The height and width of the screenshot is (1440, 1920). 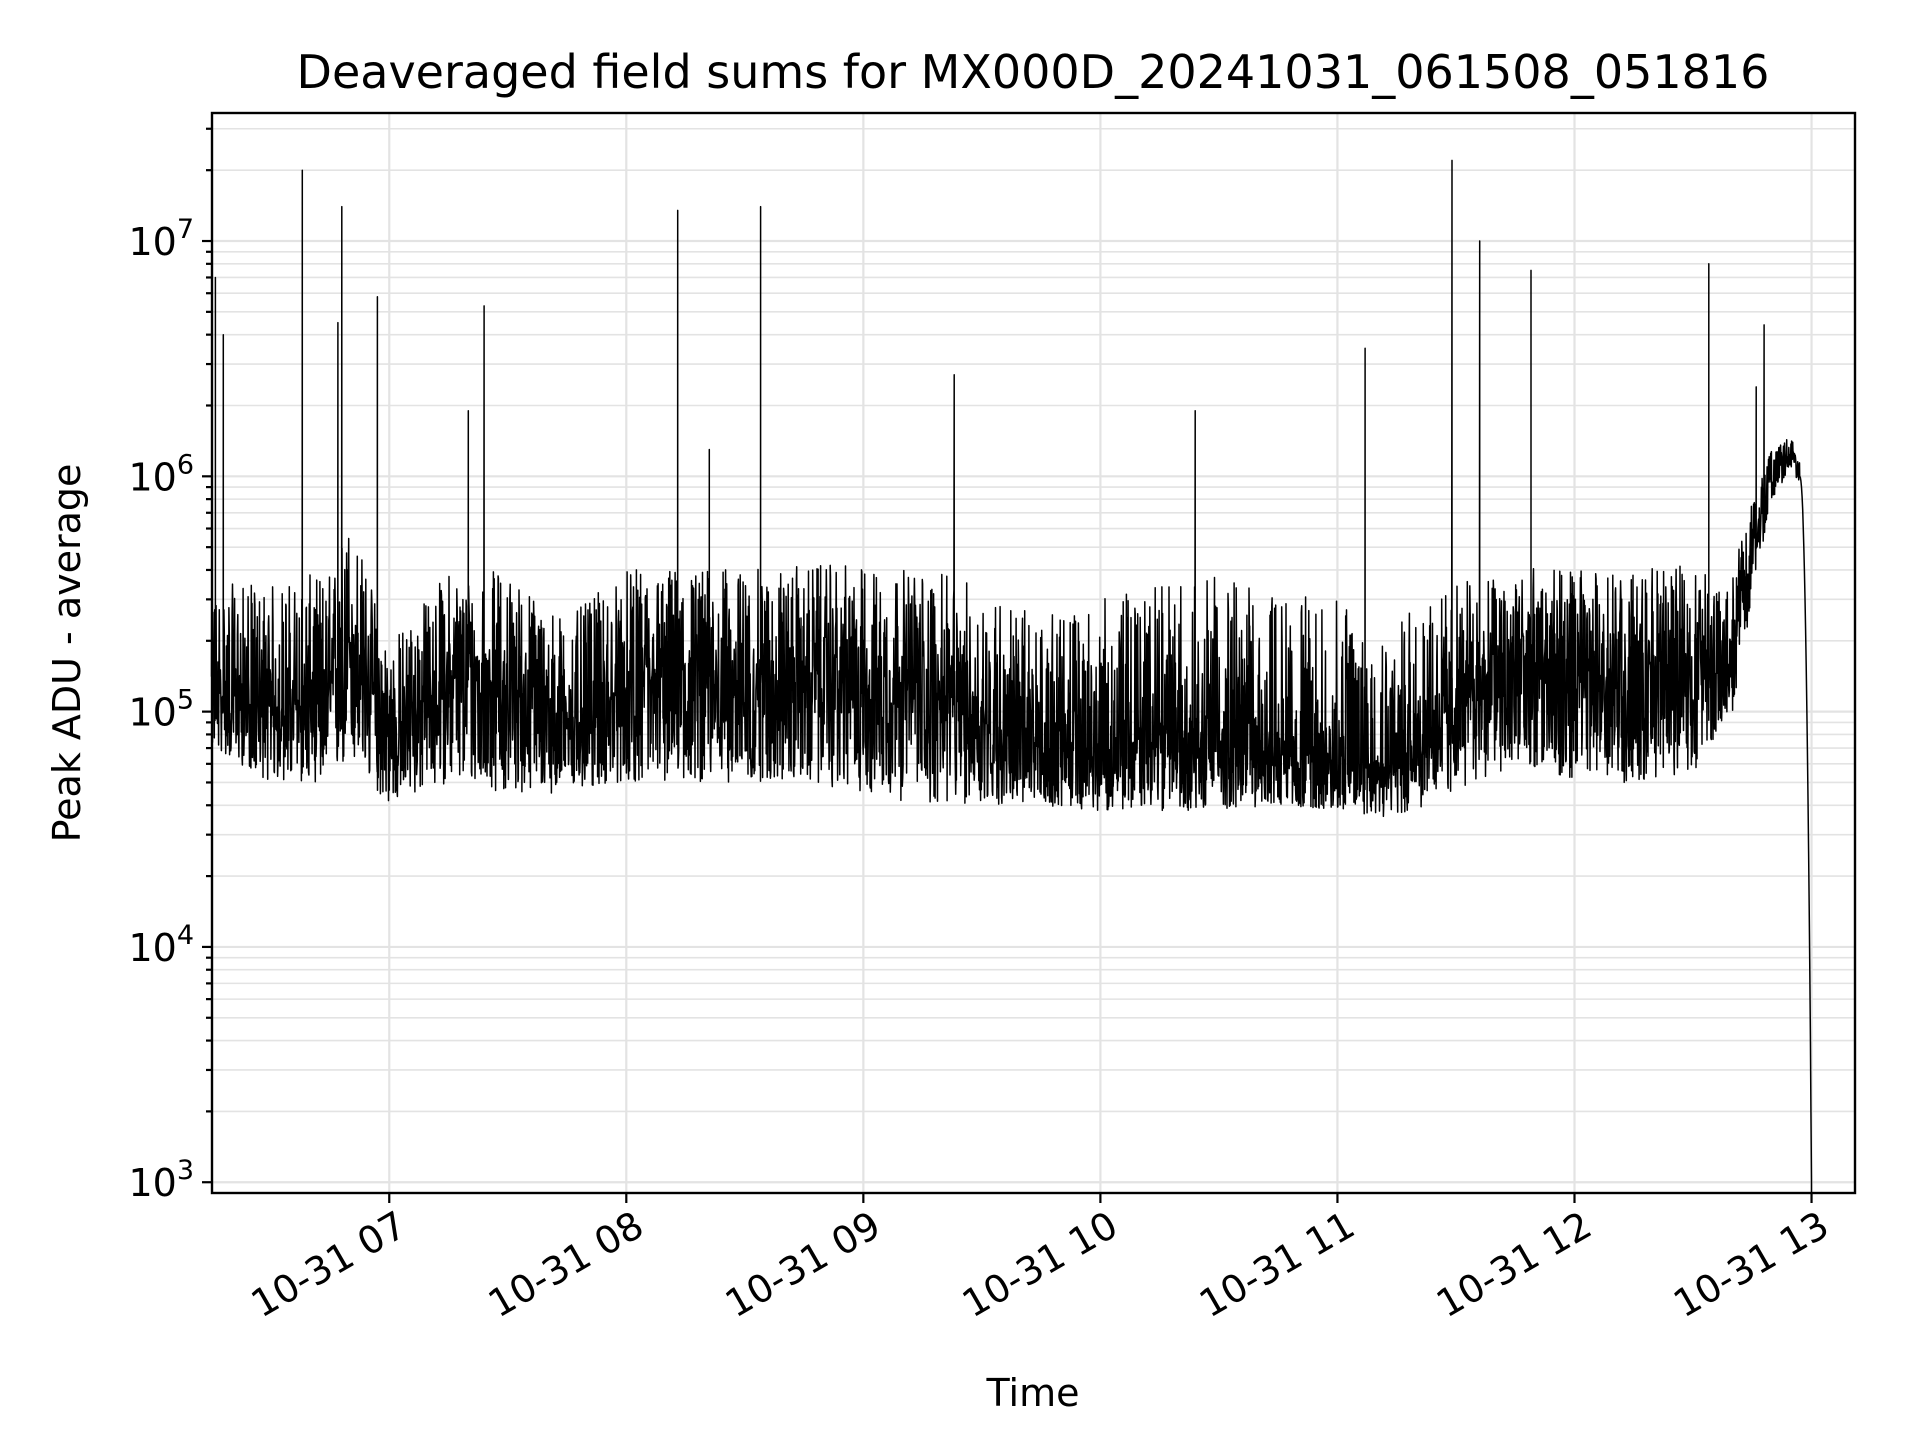 What do you see at coordinates (1040, 1265) in the screenshot?
I see `x-tick-label: 10-31 10` at bounding box center [1040, 1265].